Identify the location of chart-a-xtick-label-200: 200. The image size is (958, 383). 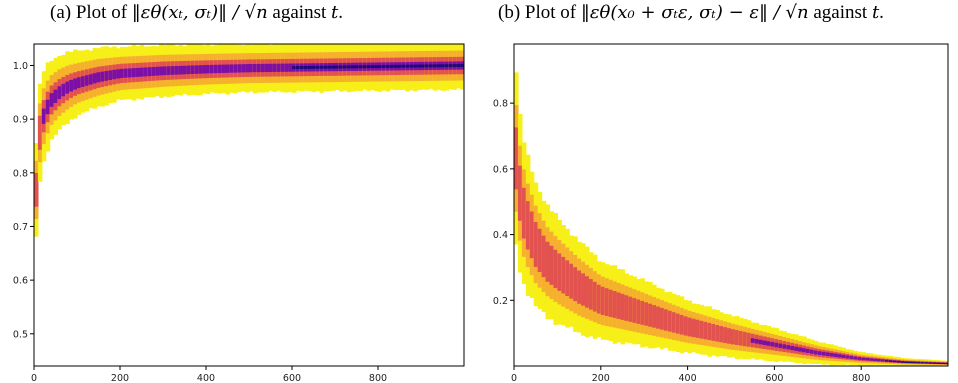
(120, 378).